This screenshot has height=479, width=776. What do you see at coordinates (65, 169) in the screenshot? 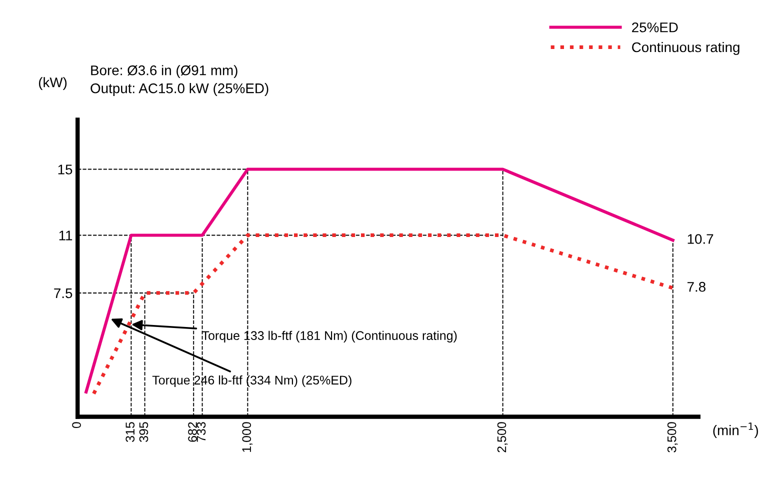
I see `y-tick-label: 15` at bounding box center [65, 169].